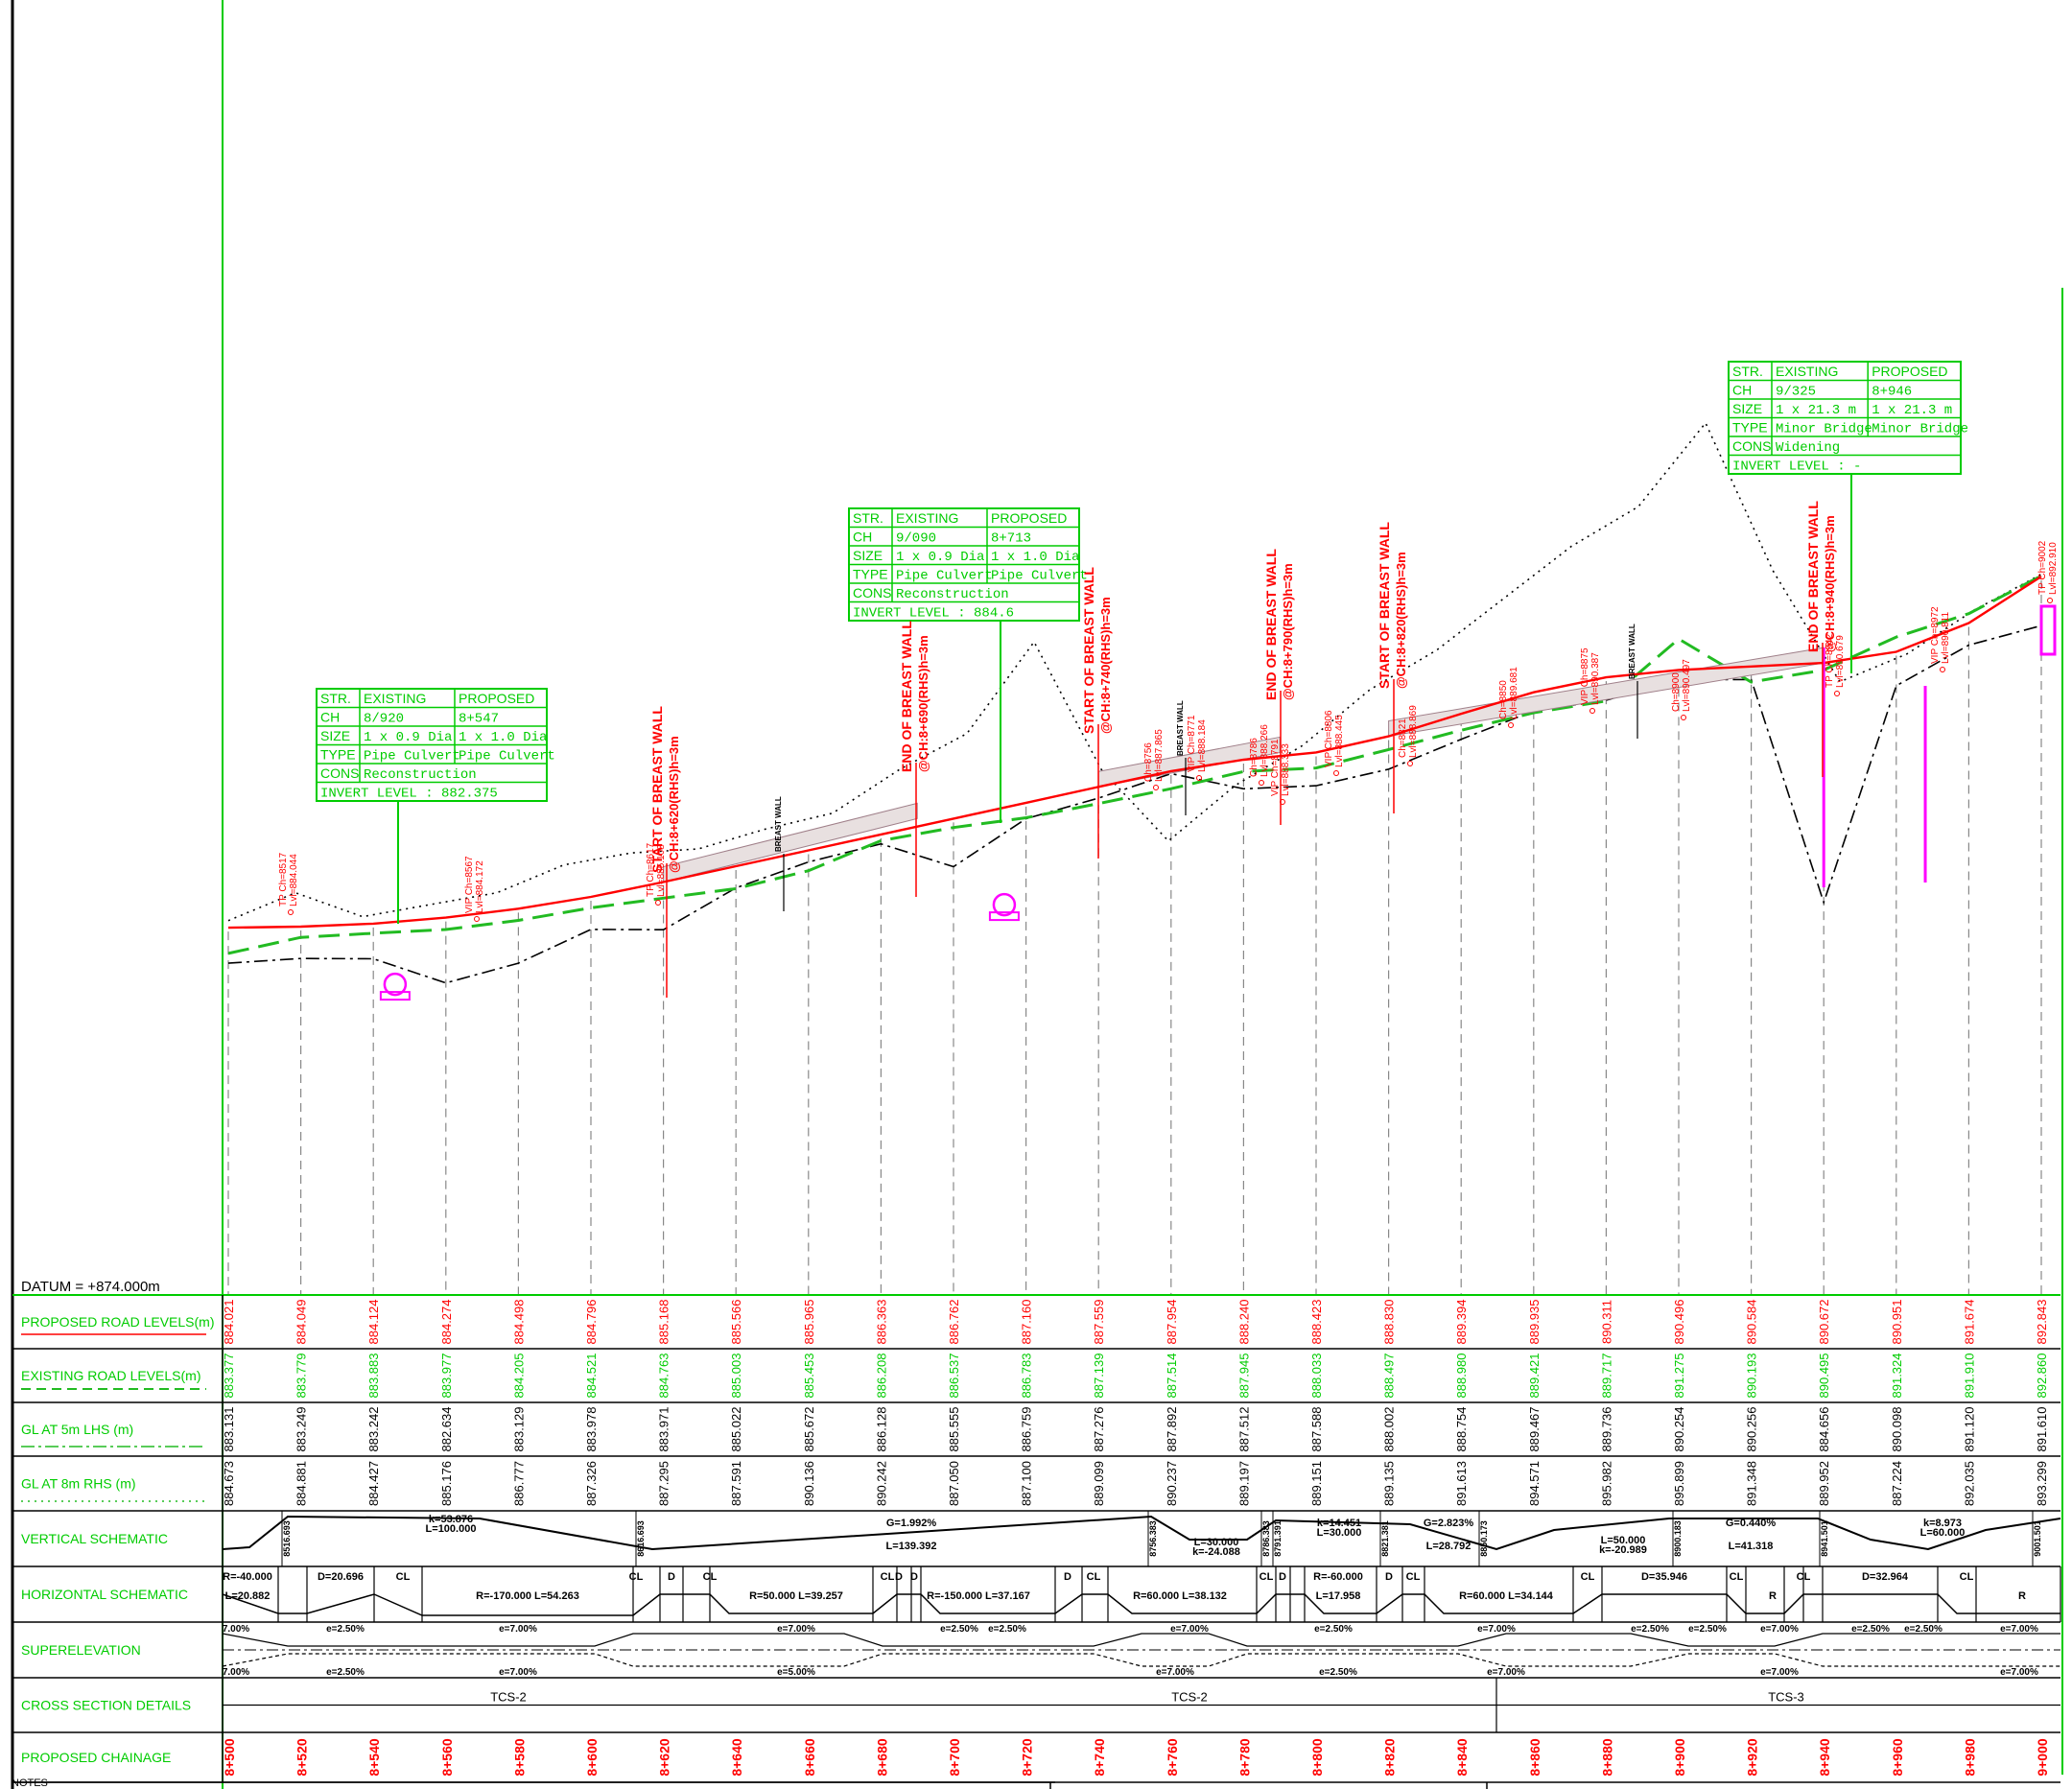 Image resolution: width=2072 pixels, height=1789 pixels. What do you see at coordinates (1141, 1604) in the screenshot?
I see `horizontal-schematic-line` at bounding box center [1141, 1604].